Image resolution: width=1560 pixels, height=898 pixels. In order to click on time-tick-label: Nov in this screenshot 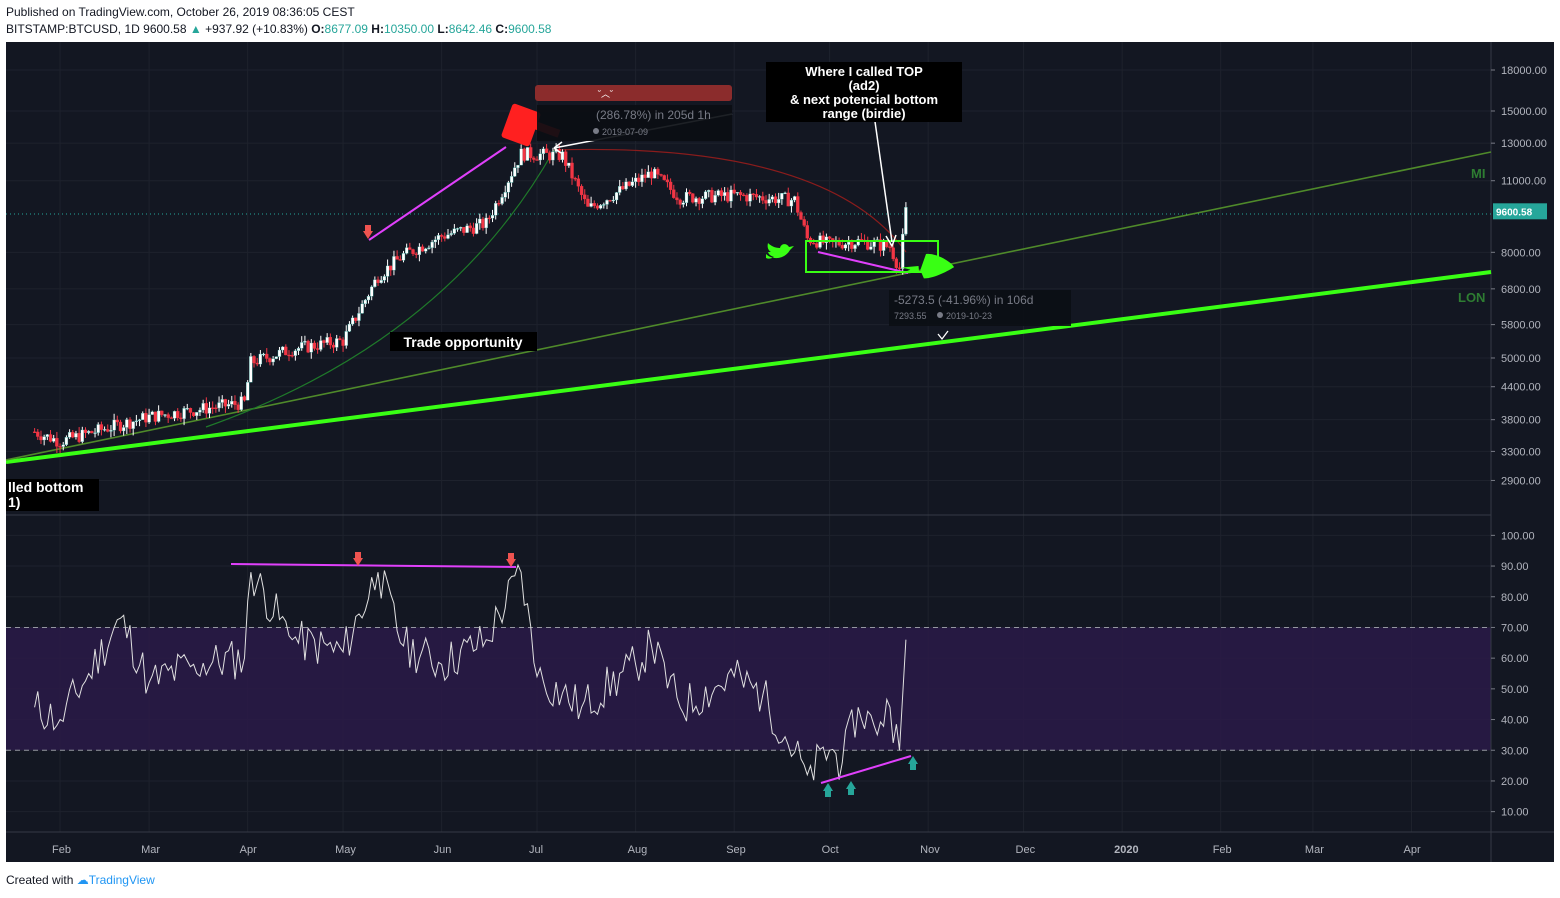, I will do `click(930, 850)`.